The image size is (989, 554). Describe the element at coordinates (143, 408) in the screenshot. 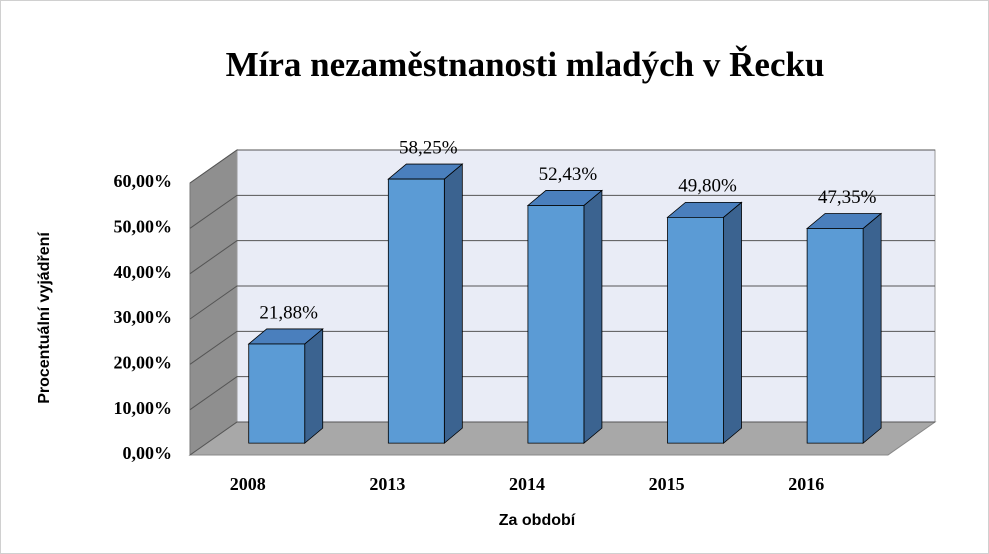

I see `y-tick-label: 10,00%` at that location.